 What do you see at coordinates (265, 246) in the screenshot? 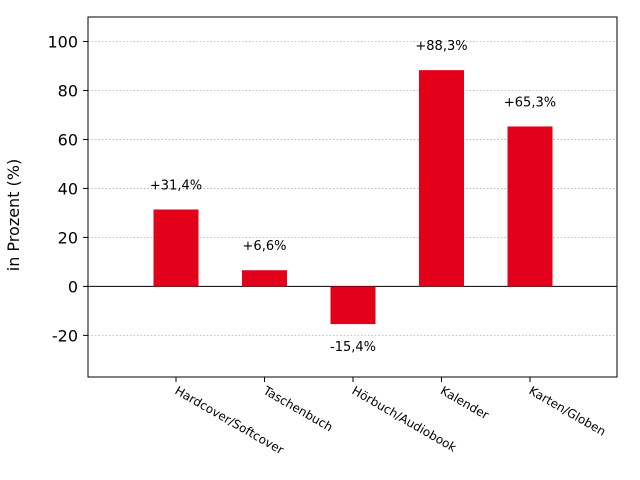
I see `data-label: +6,6%` at bounding box center [265, 246].